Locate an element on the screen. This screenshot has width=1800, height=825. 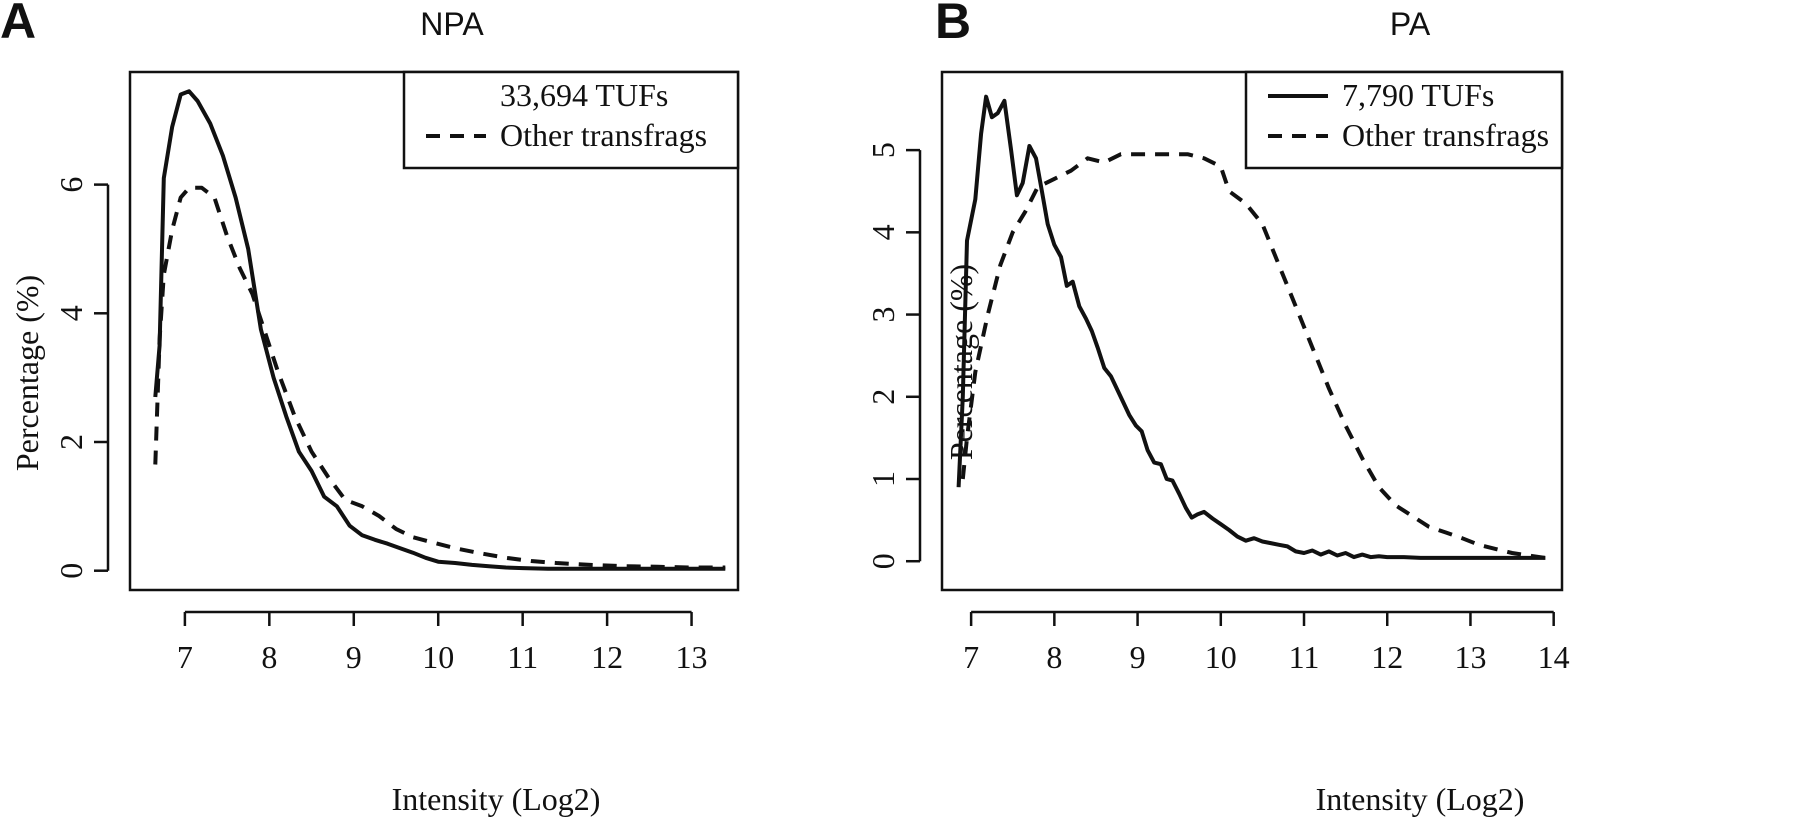
panel-b-y-tick-label: 1 is located at coordinates (883, 479).